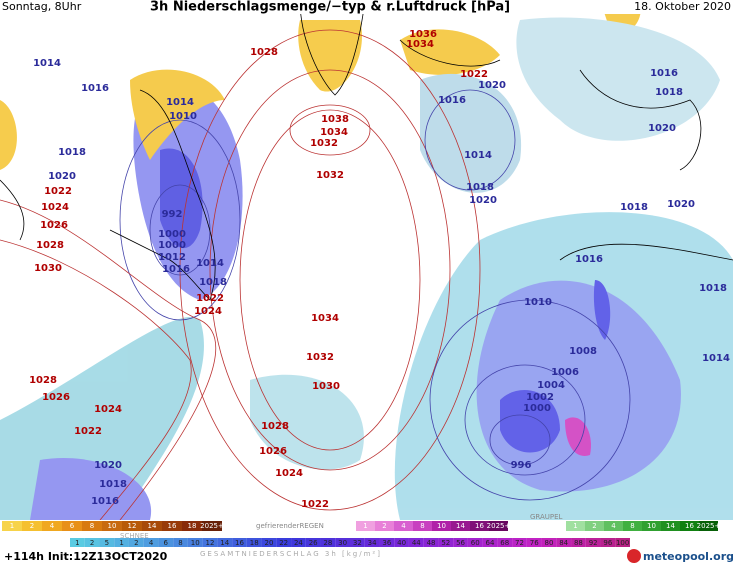 This screenshot has width=733, height=566. Describe the element at coordinates (540, 397) in the screenshot. I see `pressure-label: 1002` at that location.